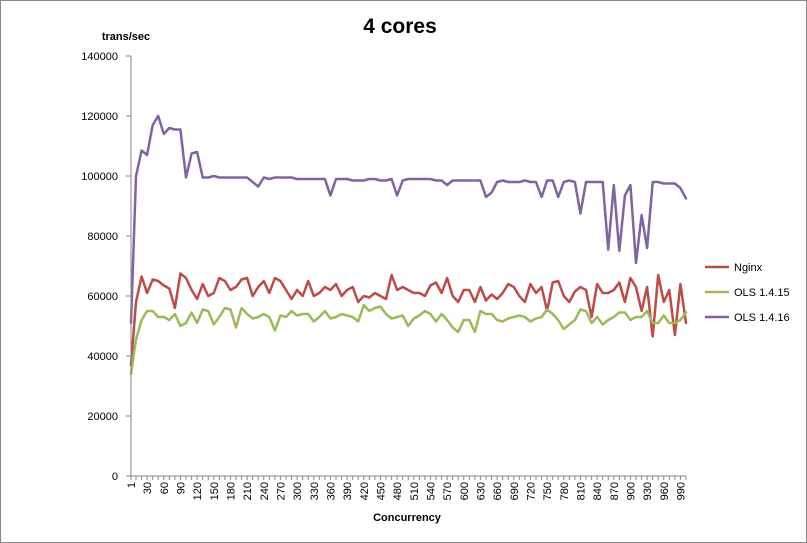  Describe the element at coordinates (348, 491) in the screenshot. I see `x-tick-label: 390` at that location.